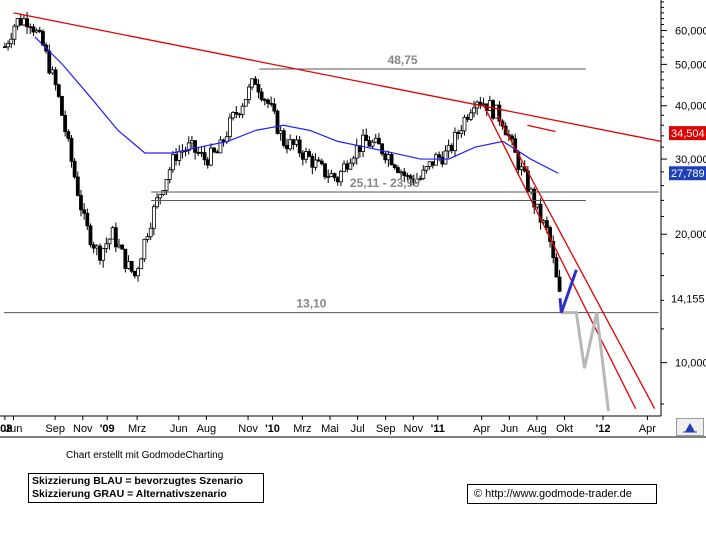 The width and height of the screenshot is (706, 535). Describe the element at coordinates (560, 257) in the screenshot. I see `trendline` at that location.